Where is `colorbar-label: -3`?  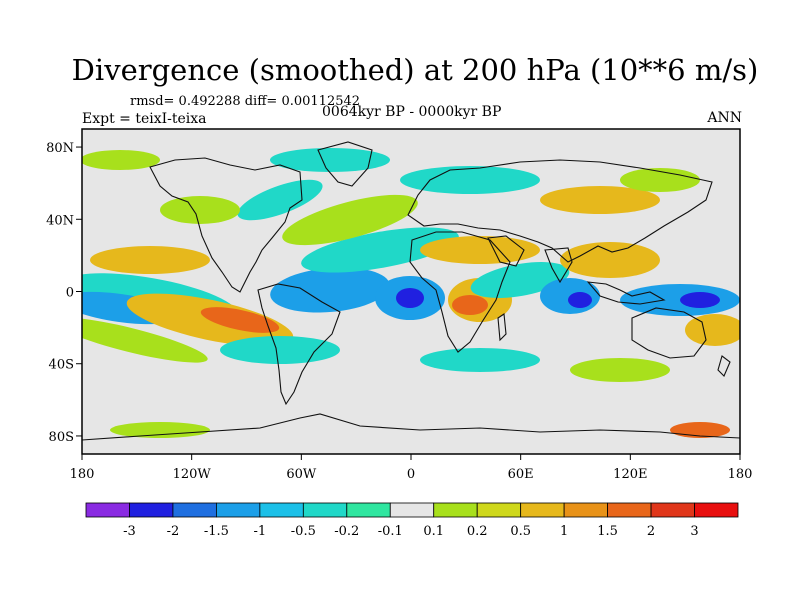
colorbar-label: -3 is located at coordinates (129, 531).